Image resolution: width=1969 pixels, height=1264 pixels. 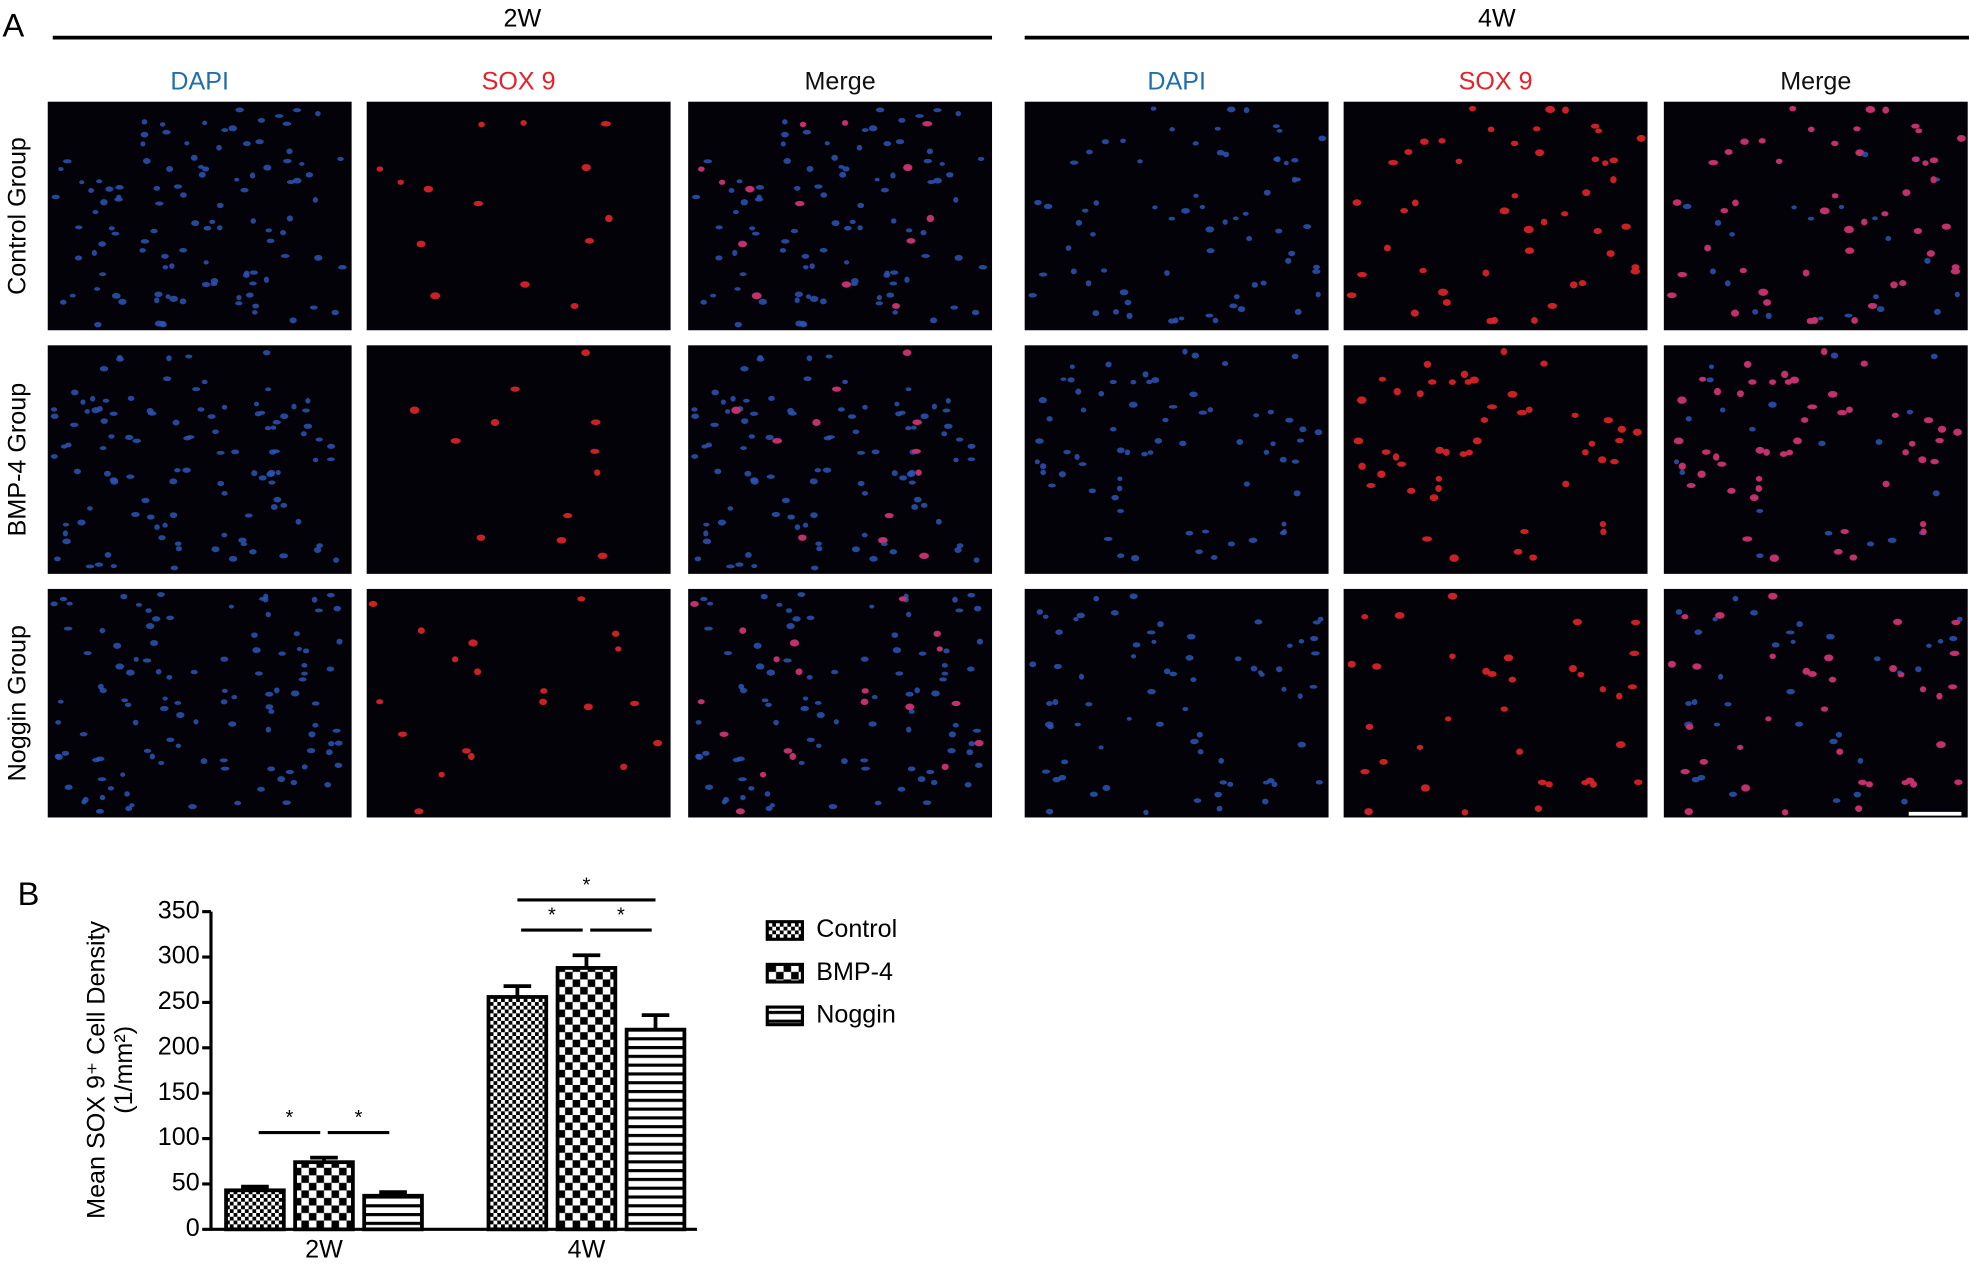 I want to click on micrograph-bg, so click(x=199, y=216).